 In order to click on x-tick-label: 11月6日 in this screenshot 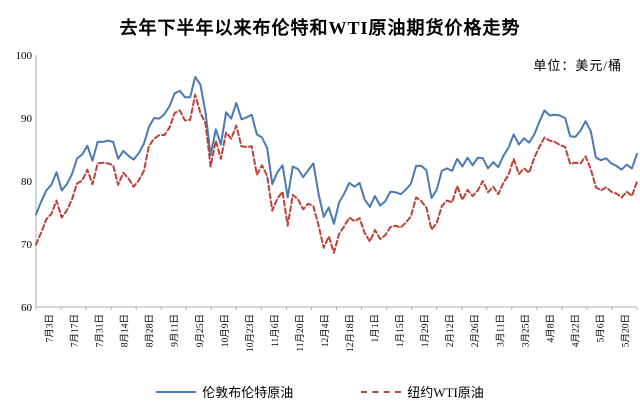, I will do `click(275, 330)`.